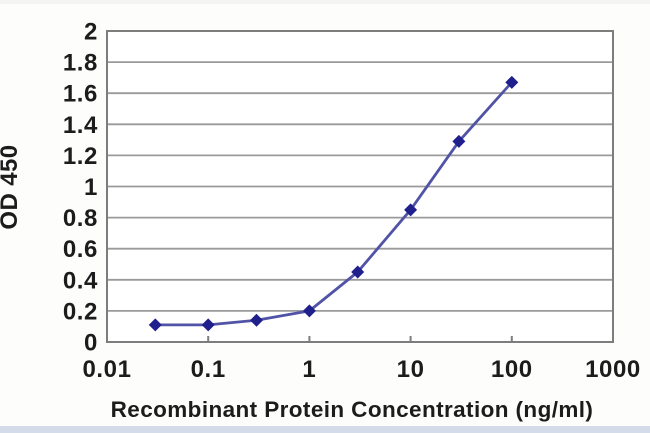  Describe the element at coordinates (80, 94) in the screenshot. I see `y-tick-label: 1.6` at that location.